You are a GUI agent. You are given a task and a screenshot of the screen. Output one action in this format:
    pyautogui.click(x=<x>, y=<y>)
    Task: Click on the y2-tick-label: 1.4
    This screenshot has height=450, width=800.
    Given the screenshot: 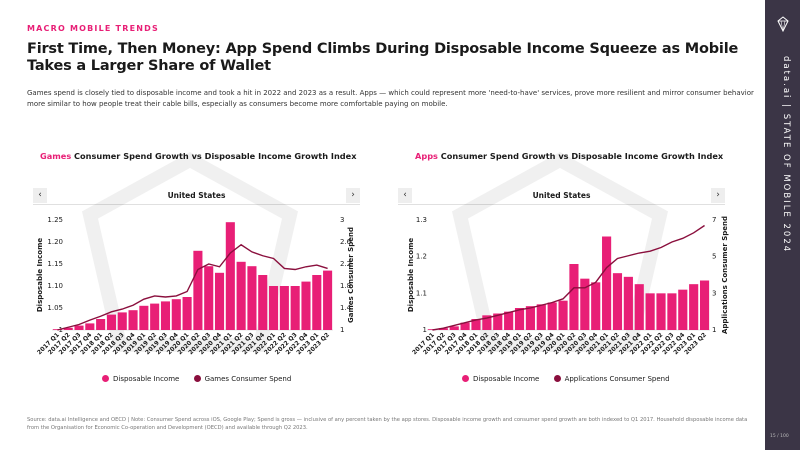 What is the action you would take?
    pyautogui.click(x=346, y=308)
    